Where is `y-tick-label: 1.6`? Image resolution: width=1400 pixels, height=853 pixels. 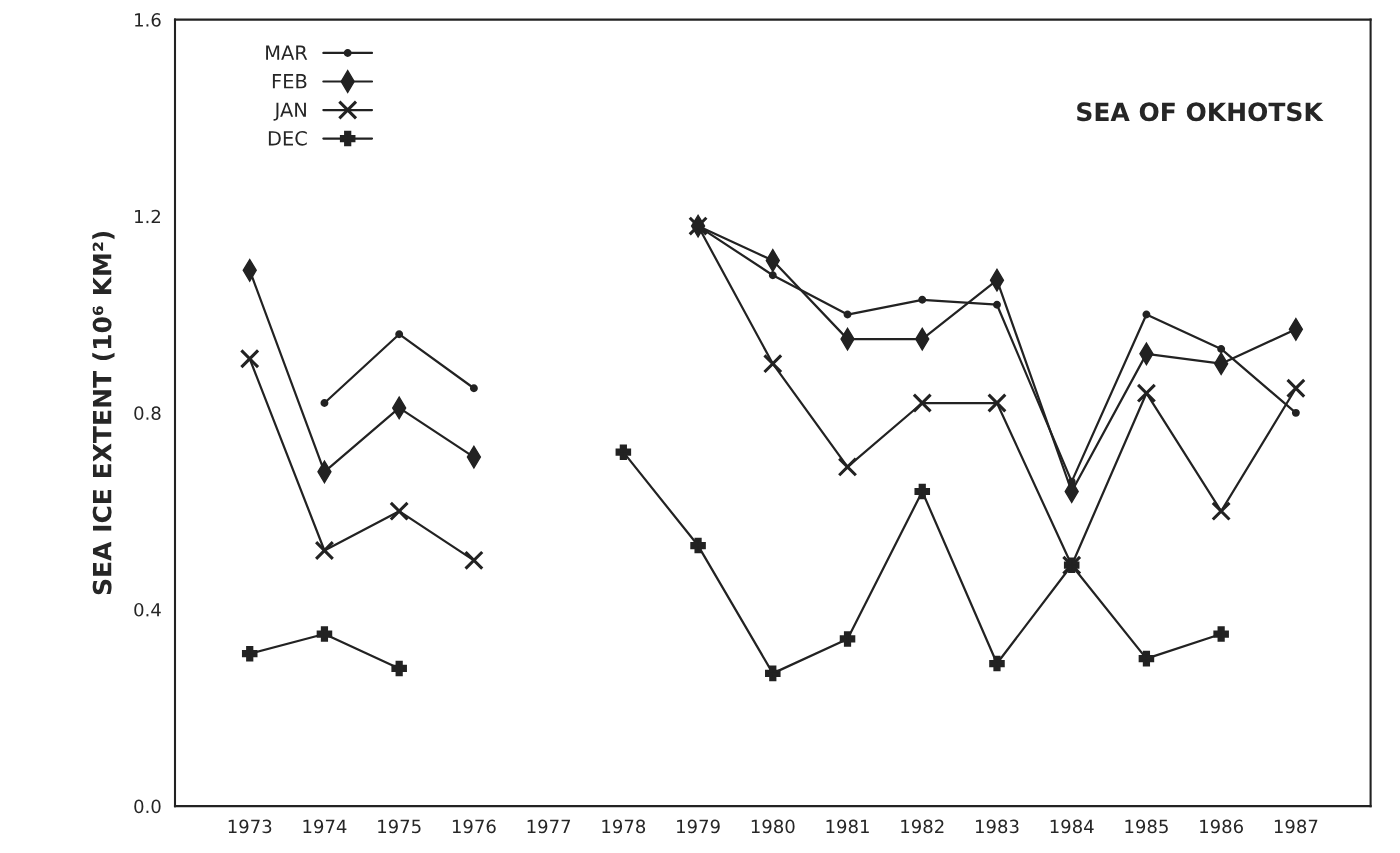 y-tick-label: 1.6 is located at coordinates (148, 20).